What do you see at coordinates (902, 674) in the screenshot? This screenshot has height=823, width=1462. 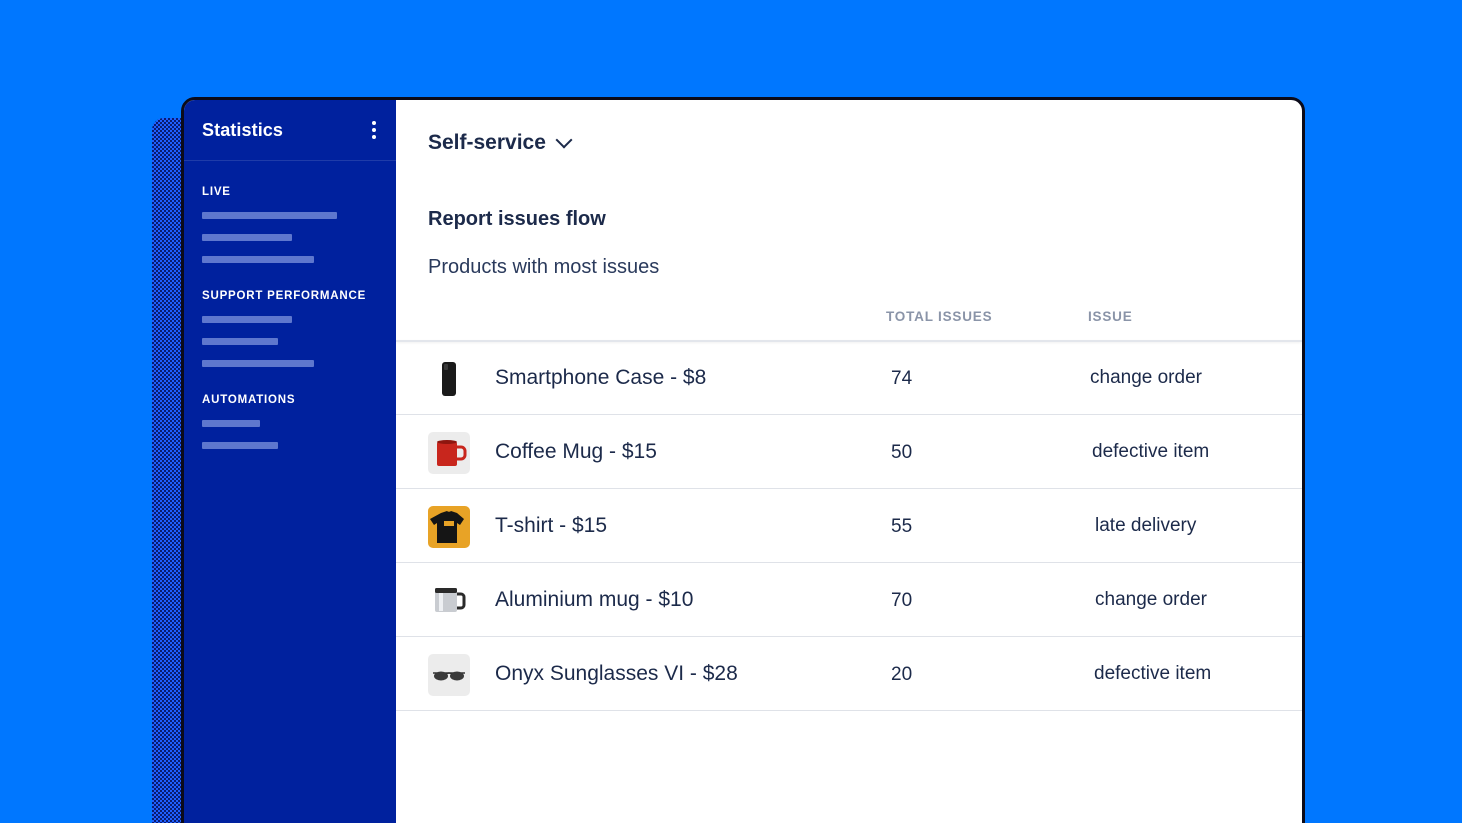 I see `total-issues-value: 20` at bounding box center [902, 674].